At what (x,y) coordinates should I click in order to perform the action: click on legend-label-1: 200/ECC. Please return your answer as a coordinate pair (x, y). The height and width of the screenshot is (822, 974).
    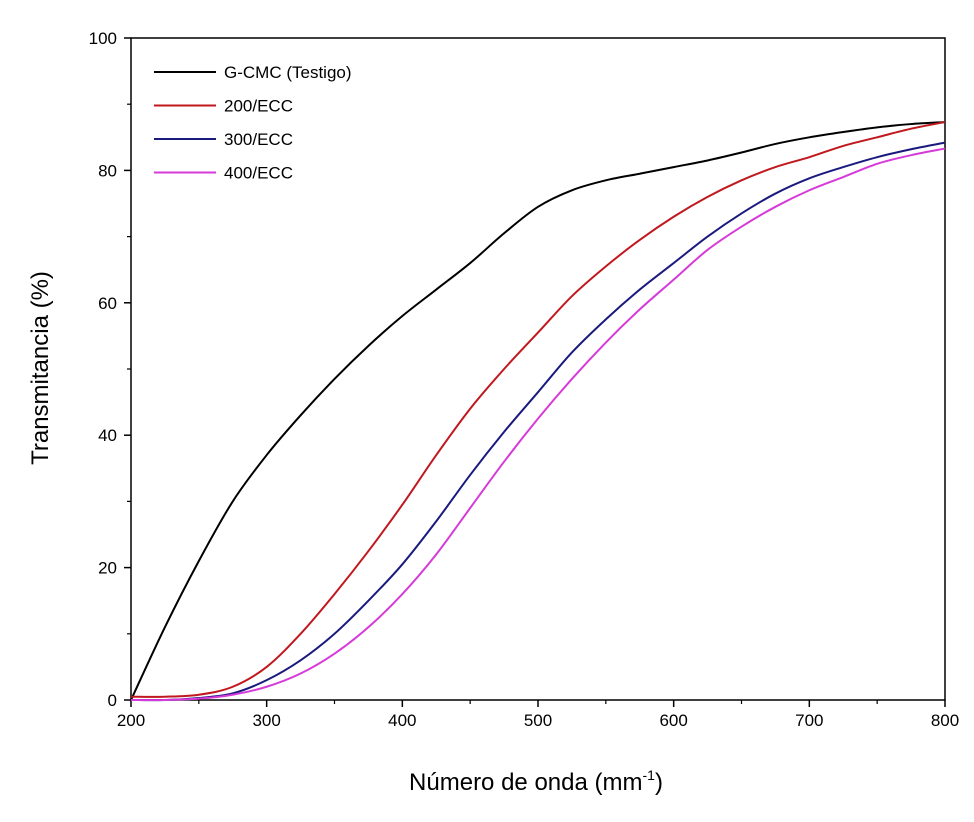
    Looking at the image, I should click on (258, 106).